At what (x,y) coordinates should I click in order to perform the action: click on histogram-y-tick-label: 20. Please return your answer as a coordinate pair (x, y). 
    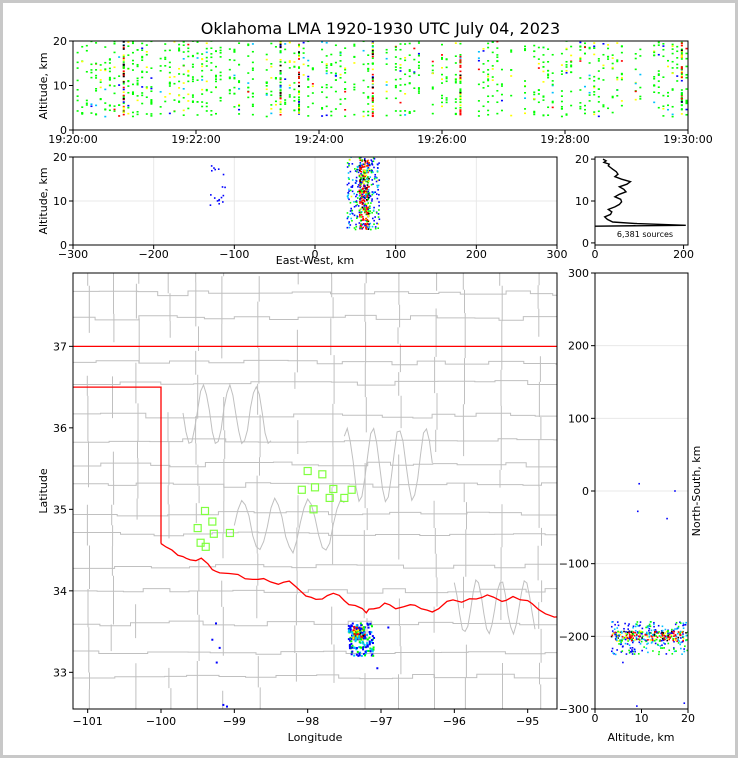
    Looking at the image, I should click on (582, 159).